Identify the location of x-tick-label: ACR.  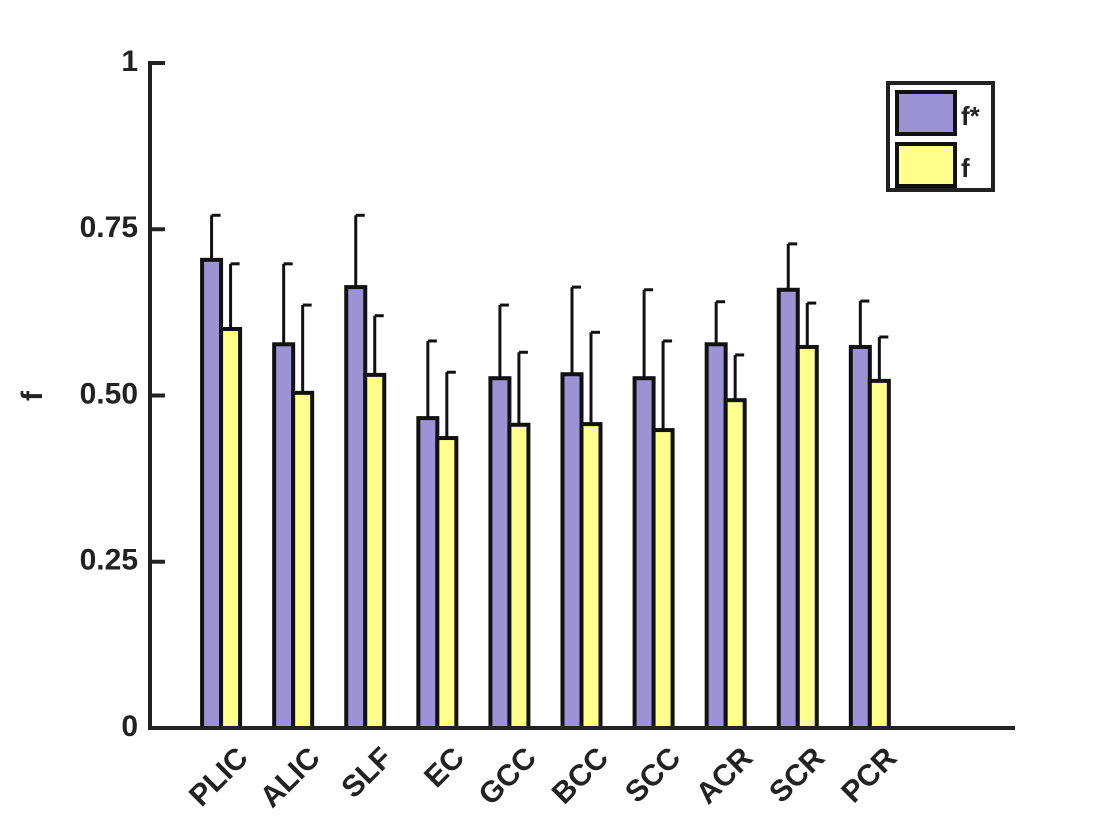
(725, 776).